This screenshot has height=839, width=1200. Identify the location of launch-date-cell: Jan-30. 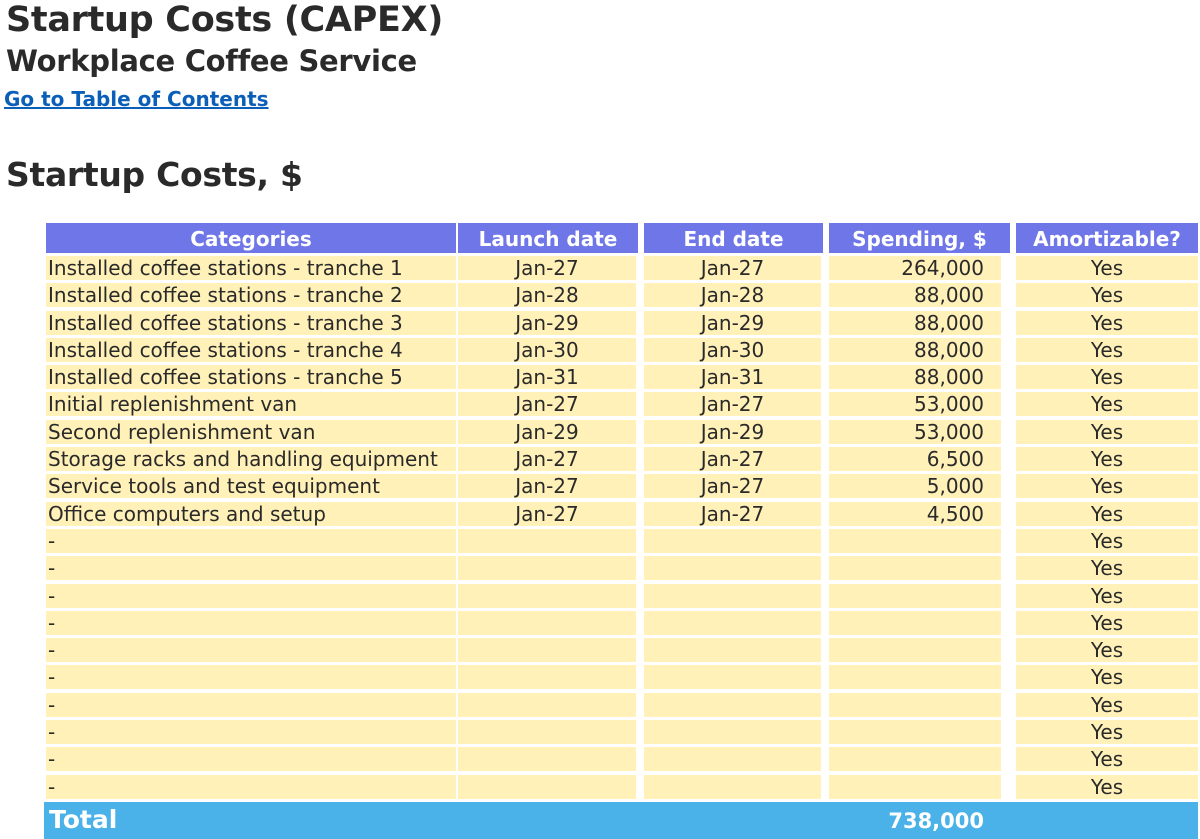
(547, 349).